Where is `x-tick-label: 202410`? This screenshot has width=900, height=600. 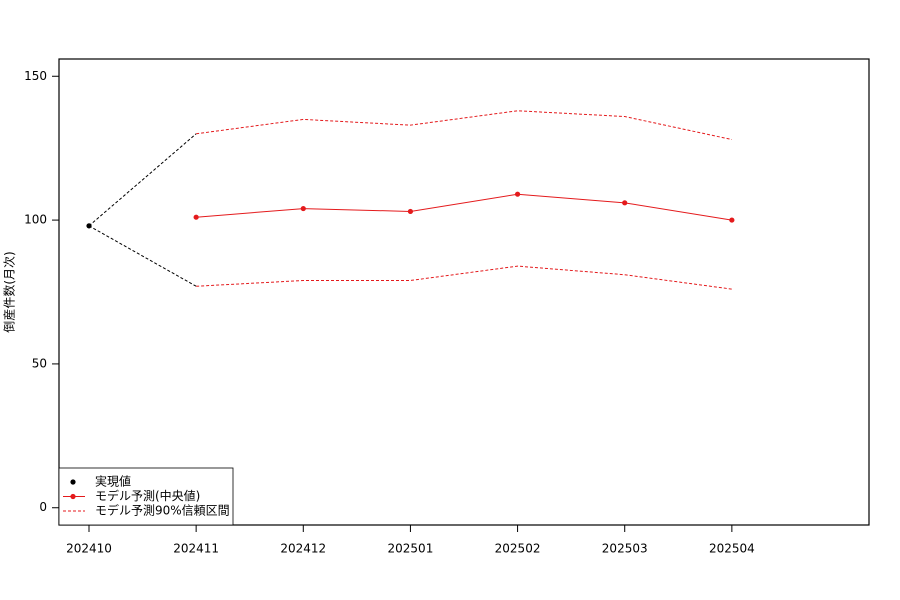 x-tick-label: 202410 is located at coordinates (89, 549).